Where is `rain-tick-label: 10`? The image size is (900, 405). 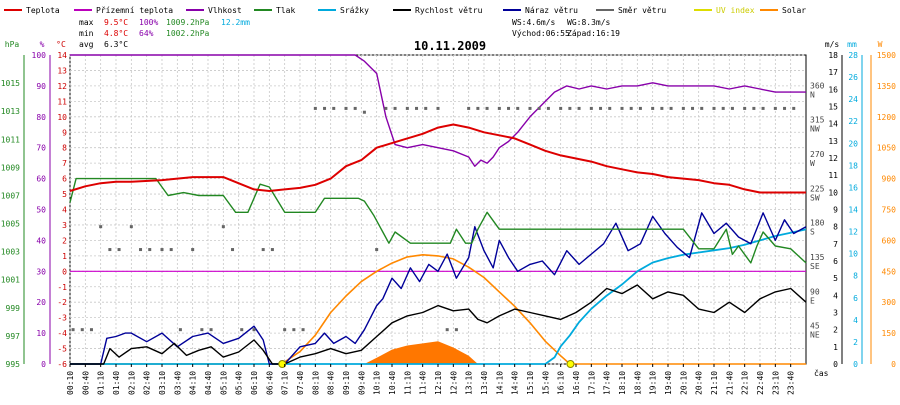
rain-tick-label: 10 is located at coordinates (853, 254).